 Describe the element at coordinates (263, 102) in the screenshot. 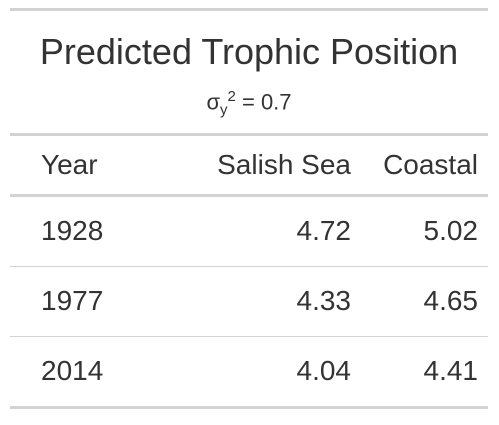

I see `subtitle-value: = 0.7` at that location.